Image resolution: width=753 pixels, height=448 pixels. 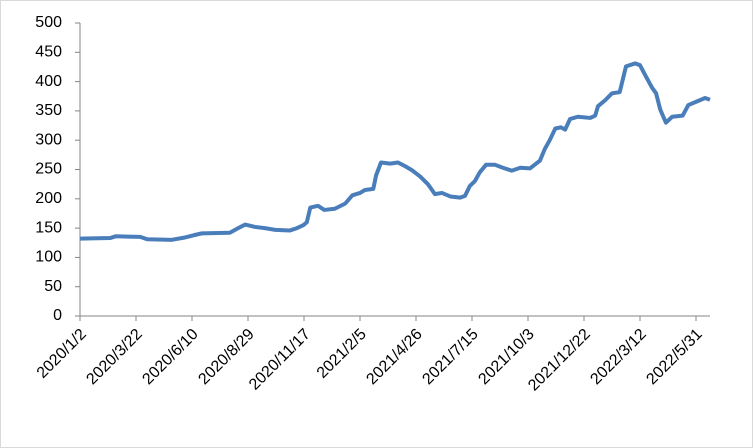 I want to click on y-tick-label: 250, so click(x=48, y=169).